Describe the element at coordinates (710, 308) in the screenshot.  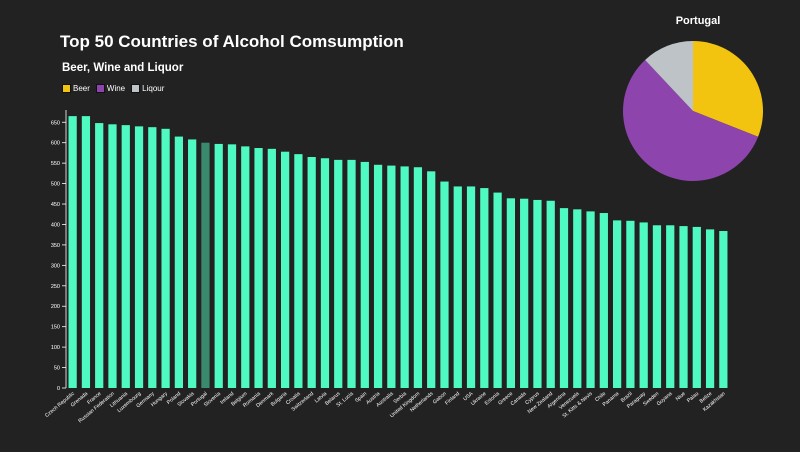
I see `bar-belize` at that location.